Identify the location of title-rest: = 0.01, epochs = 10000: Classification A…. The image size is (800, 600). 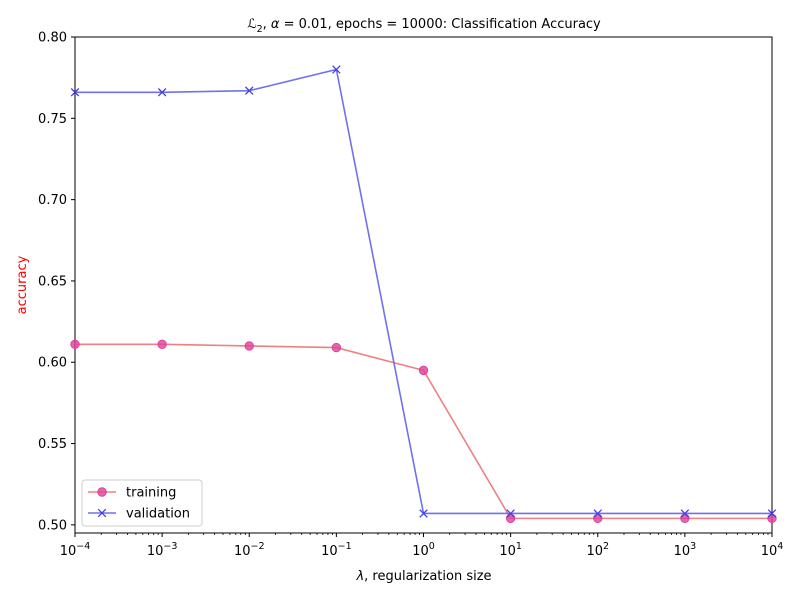
(441, 24).